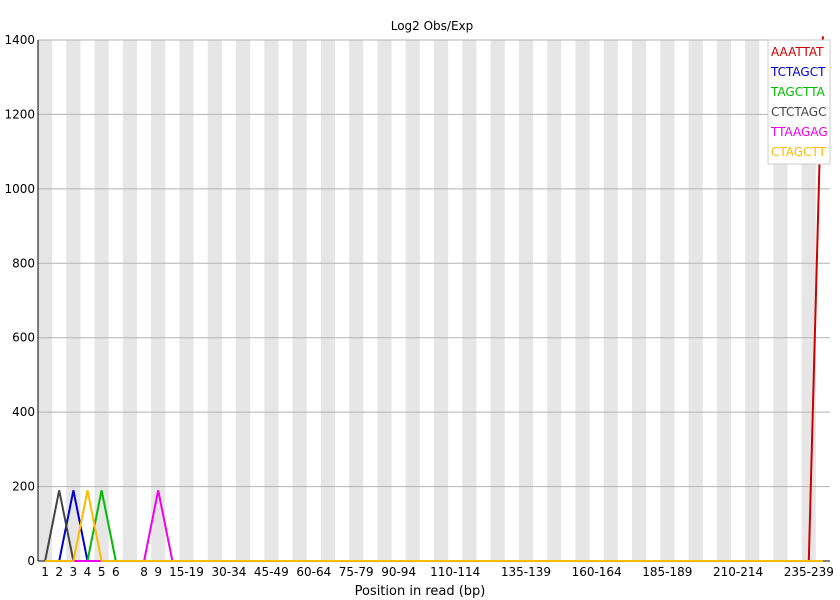  What do you see at coordinates (74, 572) in the screenshot?
I see `x-tick-label: 3` at bounding box center [74, 572].